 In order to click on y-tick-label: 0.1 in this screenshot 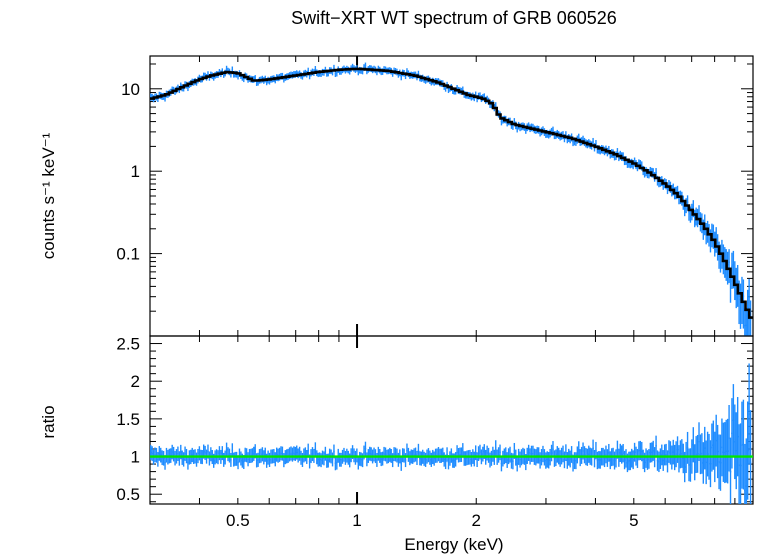, I will do `click(128, 254)`.